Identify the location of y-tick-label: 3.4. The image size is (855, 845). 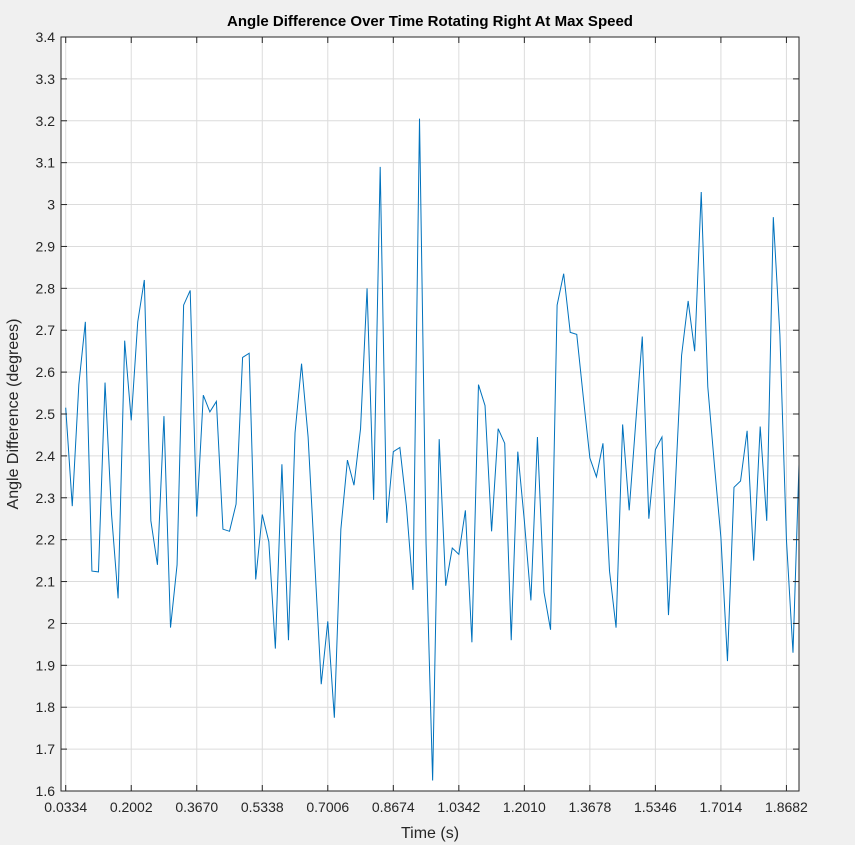
(46, 37).